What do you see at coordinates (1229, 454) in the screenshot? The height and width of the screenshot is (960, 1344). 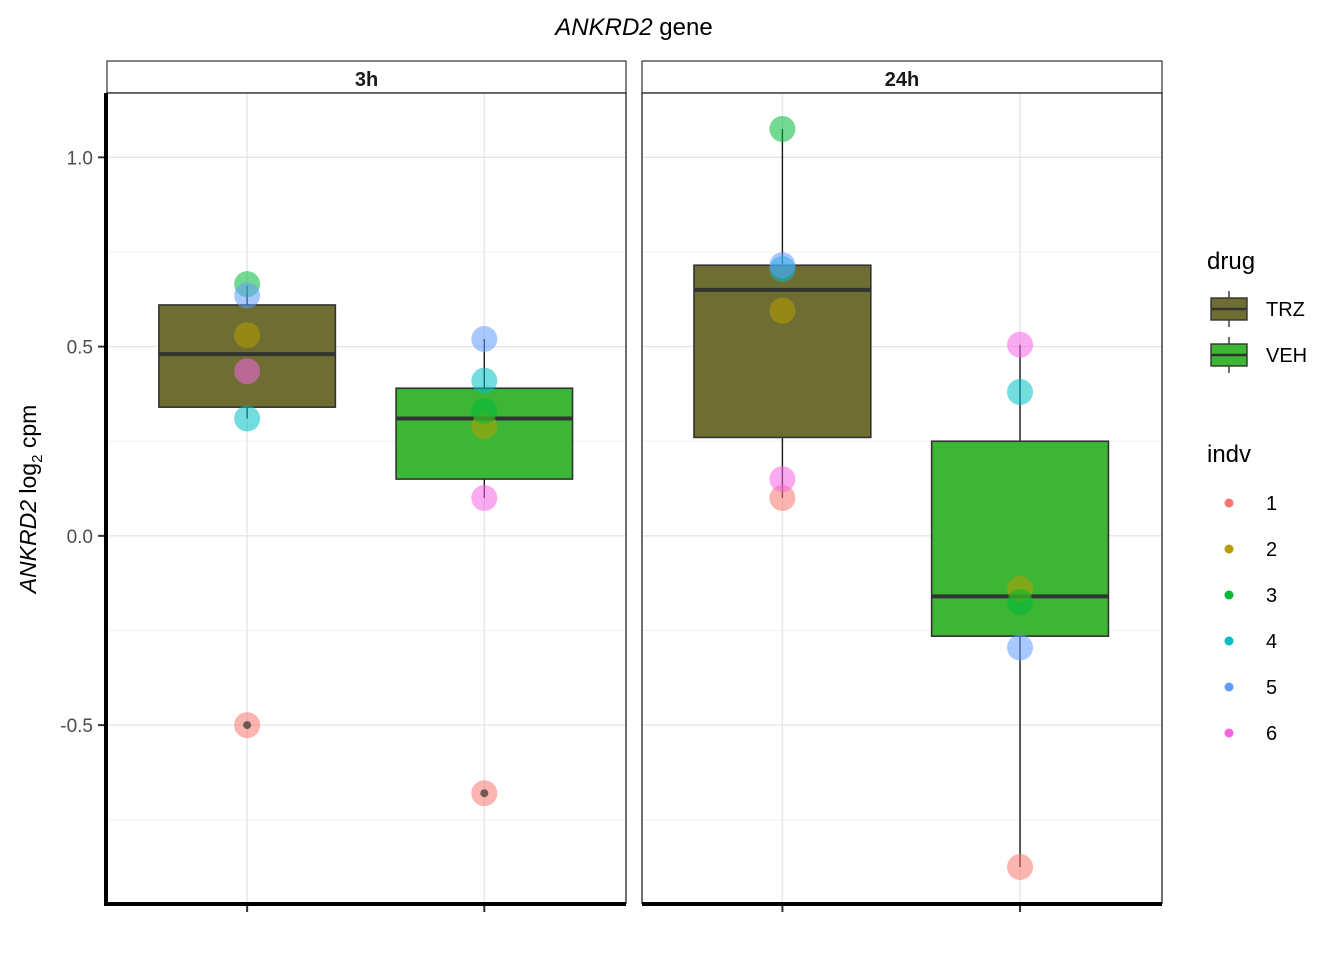 I see `indv-legend-title: indv` at bounding box center [1229, 454].